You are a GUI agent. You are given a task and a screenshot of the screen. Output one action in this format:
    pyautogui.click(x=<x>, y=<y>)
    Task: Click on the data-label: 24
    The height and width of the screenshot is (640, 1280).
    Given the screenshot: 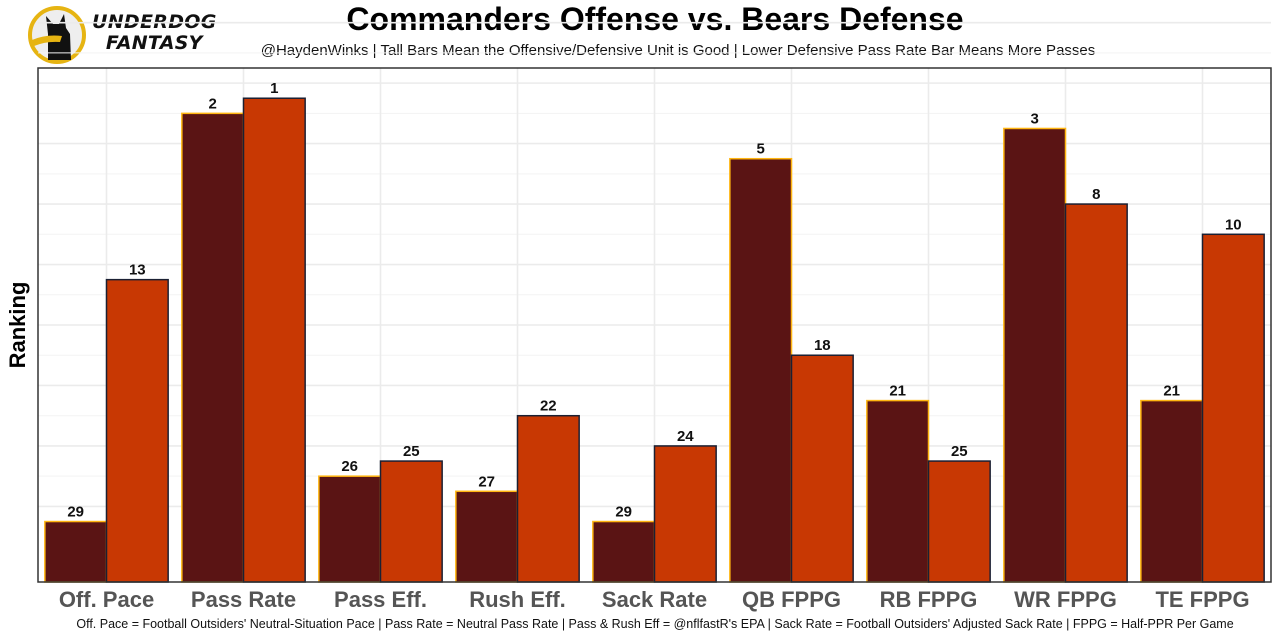 What is the action you would take?
    pyautogui.click(x=685, y=436)
    